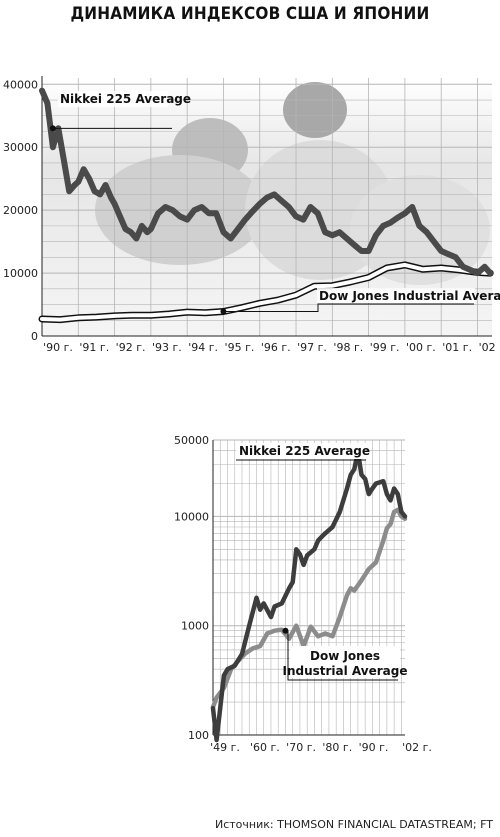 The image size is (500, 837). Describe the element at coordinates (34, 336) in the screenshot. I see `y-tick-label: 0` at that location.